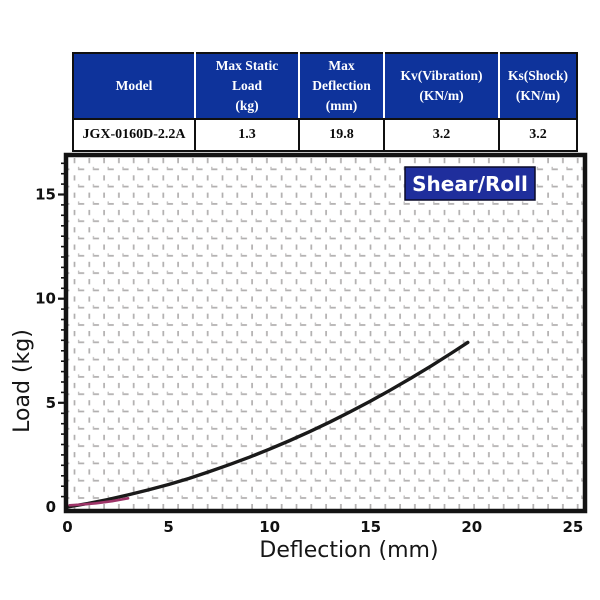  Describe the element at coordinates (247, 135) in the screenshot. I see `cell-max-static-load: 1.3` at that location.